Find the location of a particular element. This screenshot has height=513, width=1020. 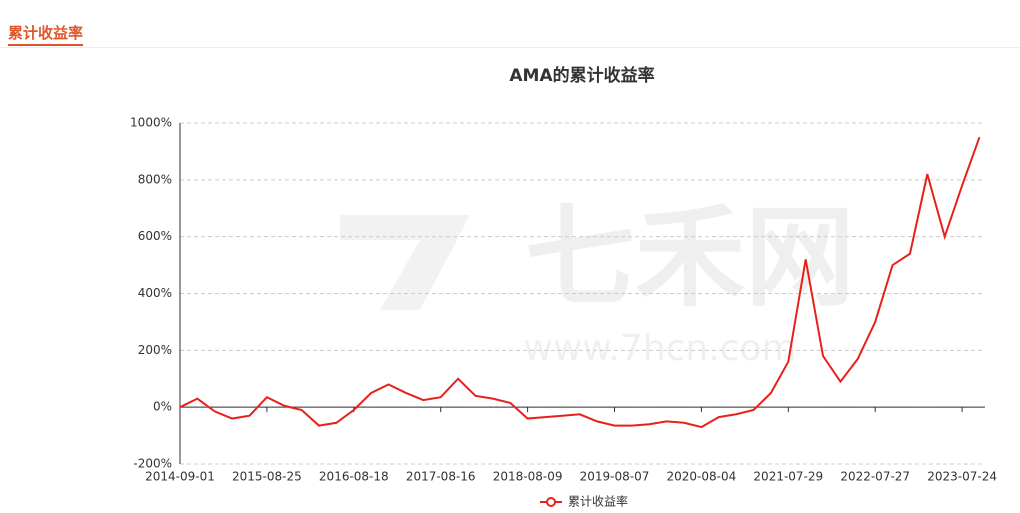

x-tick-label: 2017-08-16 is located at coordinates (441, 477).